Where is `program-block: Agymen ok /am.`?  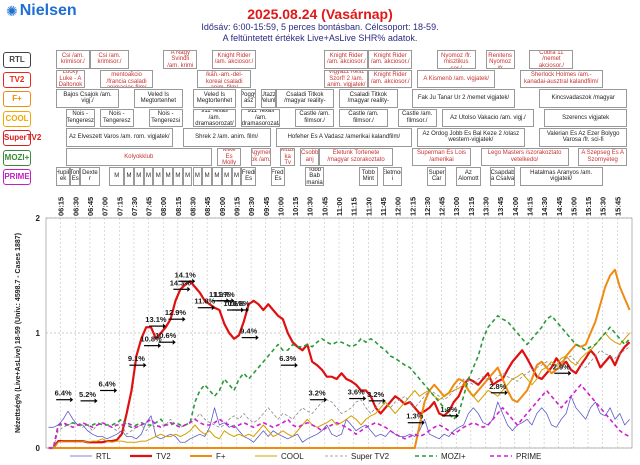 program-block: Agymen ok /am. is located at coordinates (261, 156).